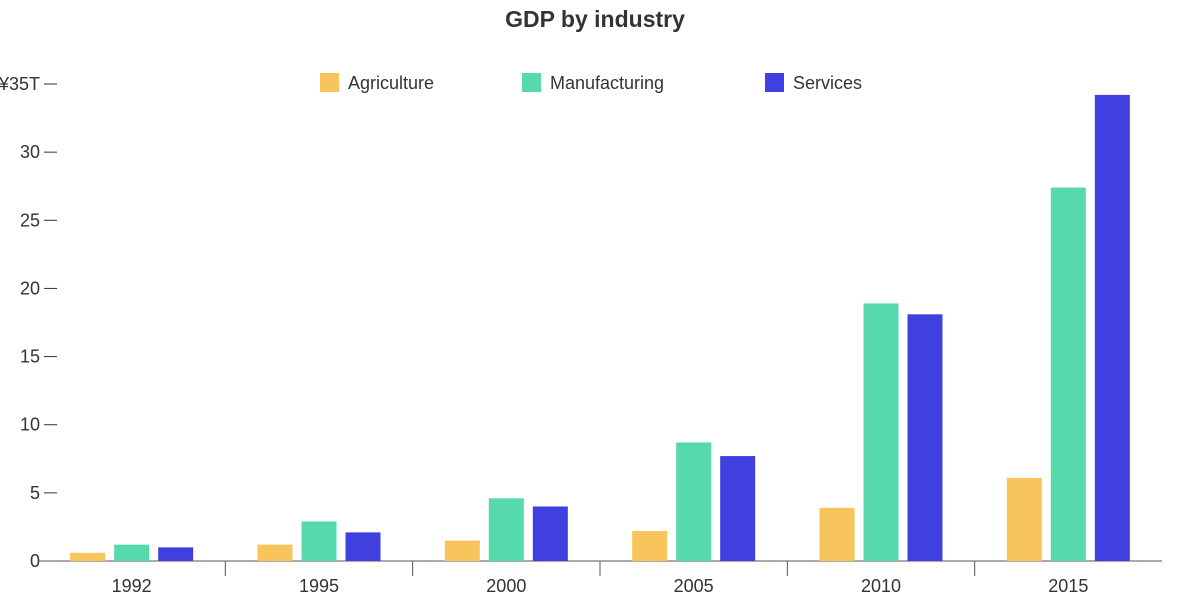 Image resolution: width=1200 pixels, height=610 pixels. I want to click on bar-agriculture-1995, so click(275, 552).